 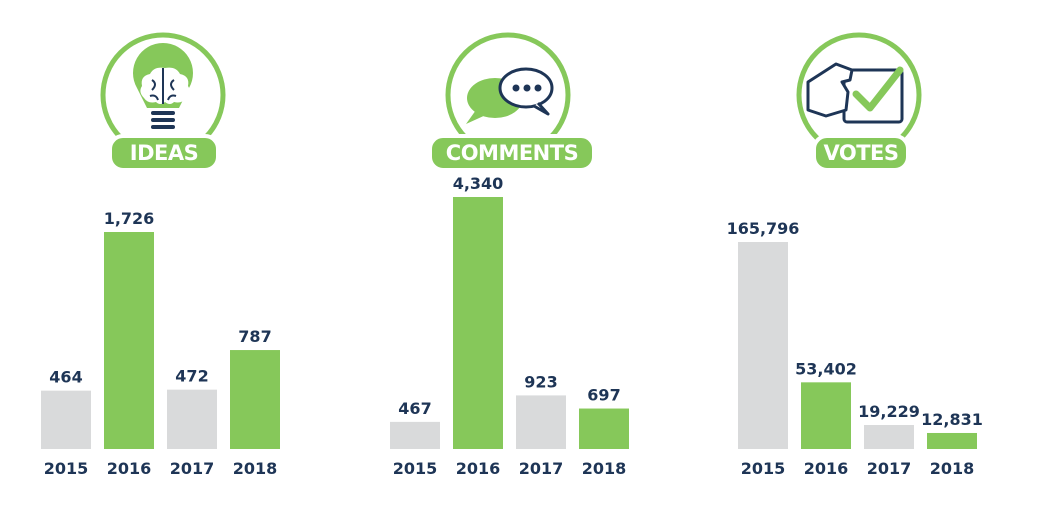 I want to click on votes-title: VOTES, so click(x=861, y=153).